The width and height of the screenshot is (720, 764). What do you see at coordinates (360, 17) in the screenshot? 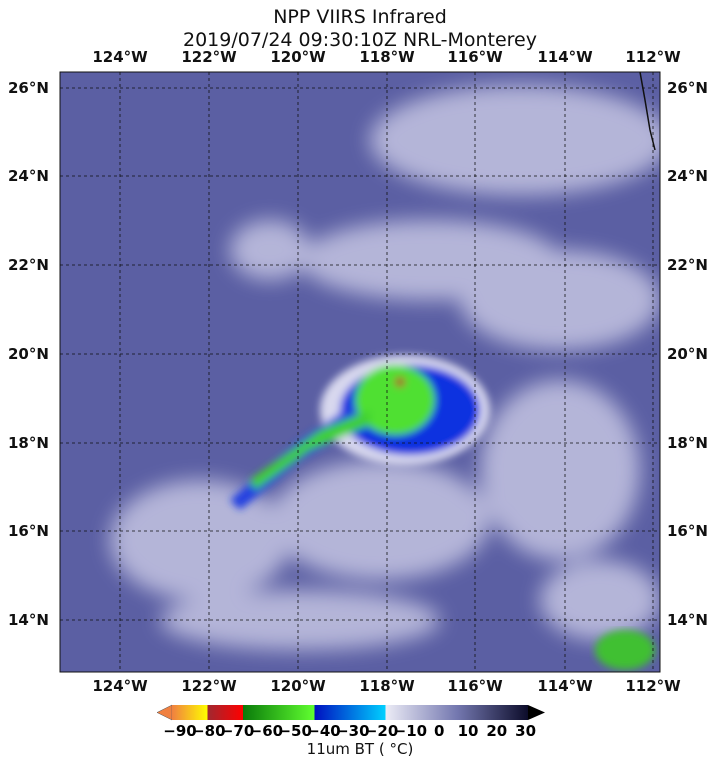
I see `title-line-1: NPP VIIRS Infrared` at bounding box center [360, 17].